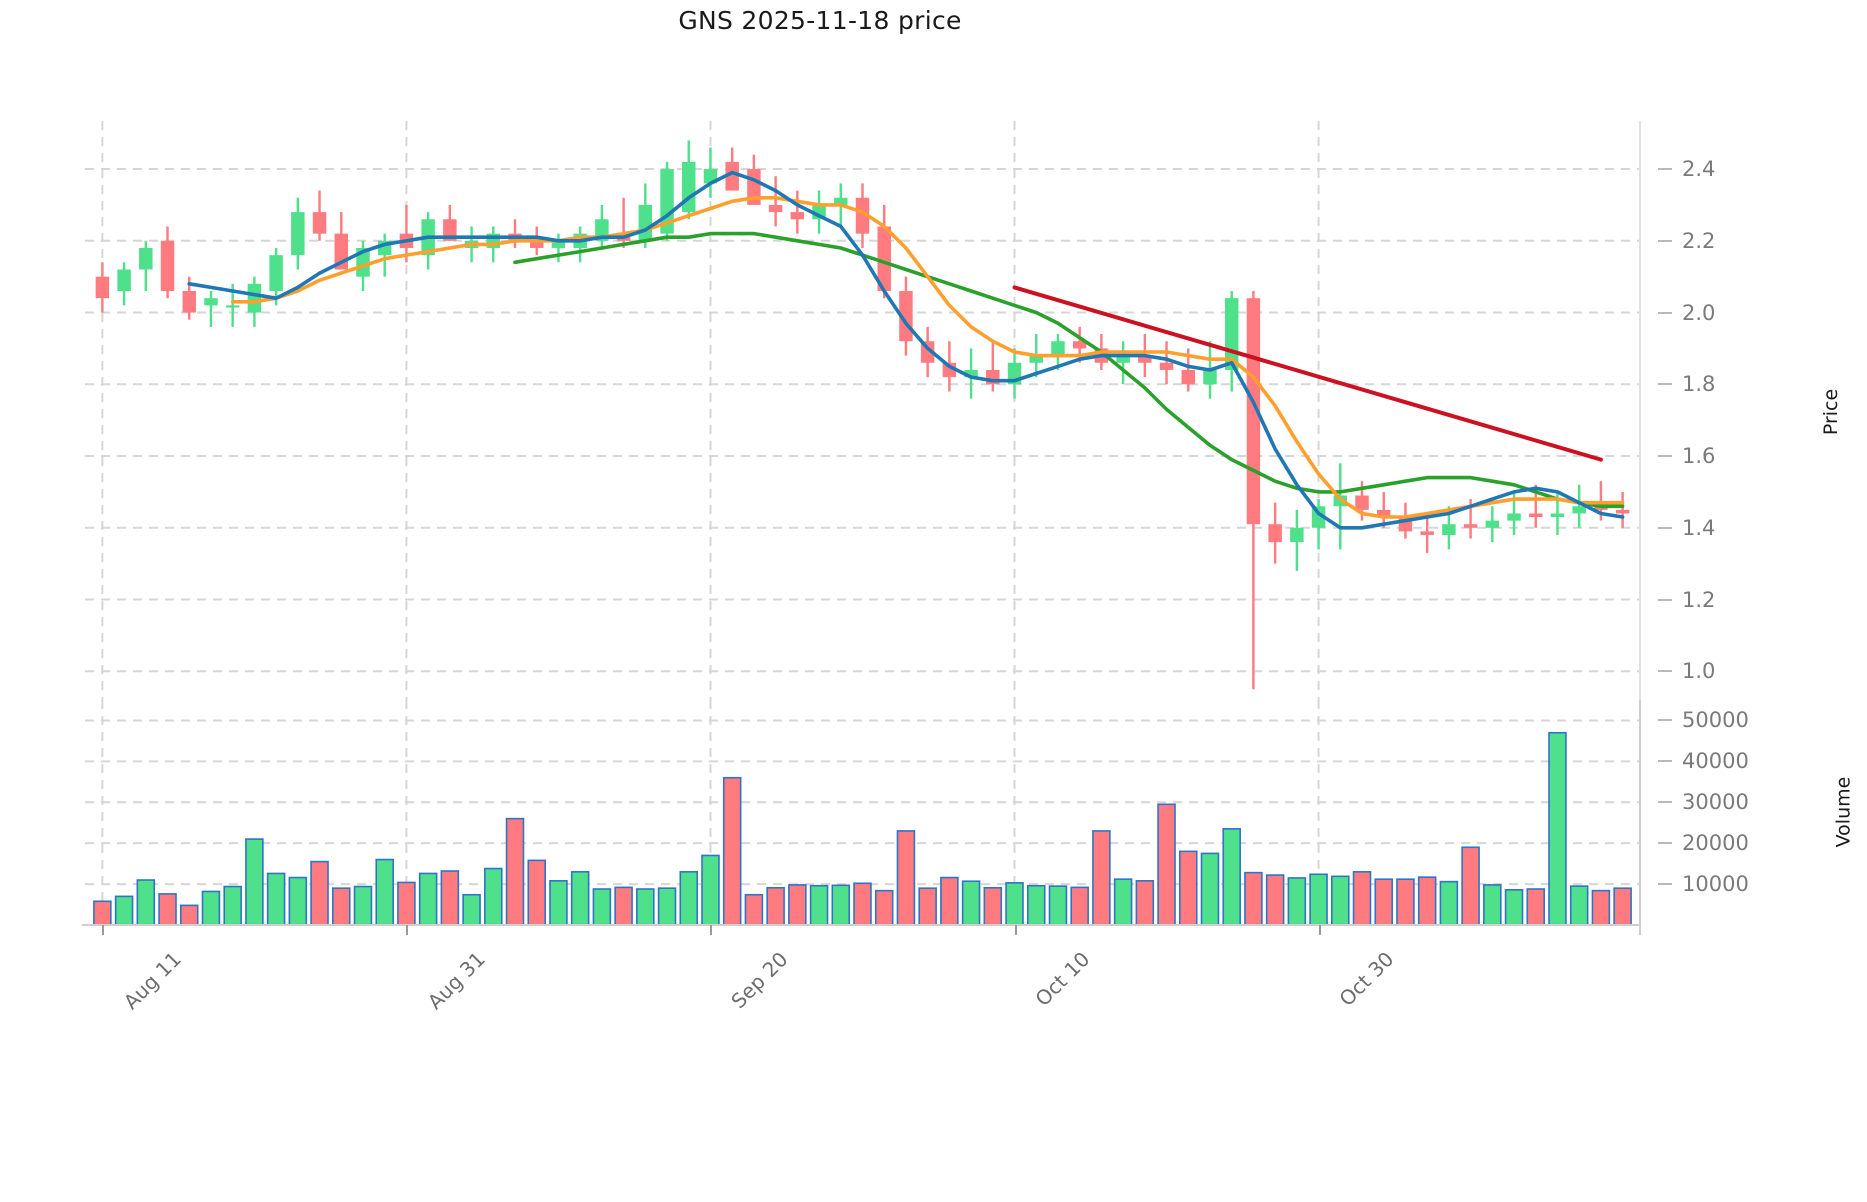 The width and height of the screenshot is (1867, 1202). What do you see at coordinates (820, 20) in the screenshot?
I see `chart-title: GNS 2025-11-18 price` at bounding box center [820, 20].